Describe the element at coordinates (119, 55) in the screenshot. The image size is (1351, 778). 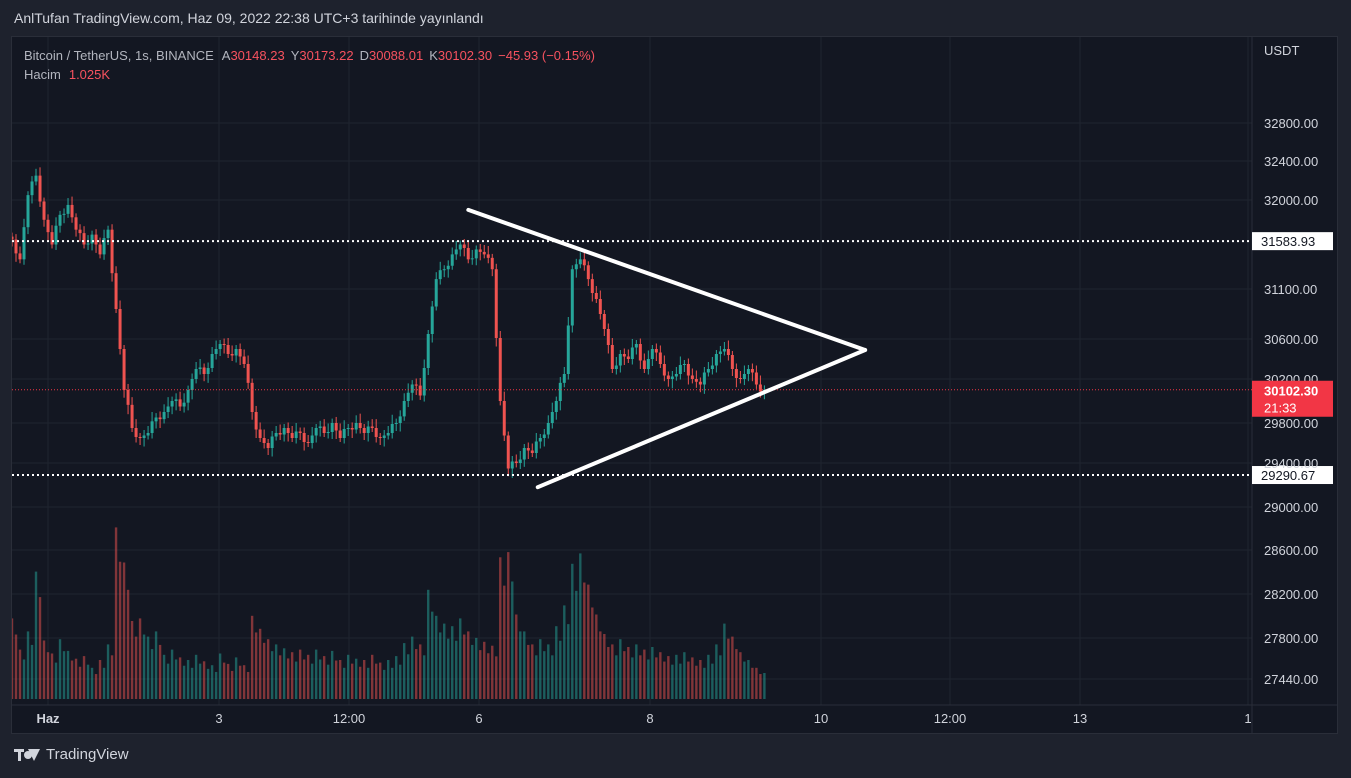
I see `symbol-name: Bitcoin / TetherUS, 1s, BINANCE` at that location.